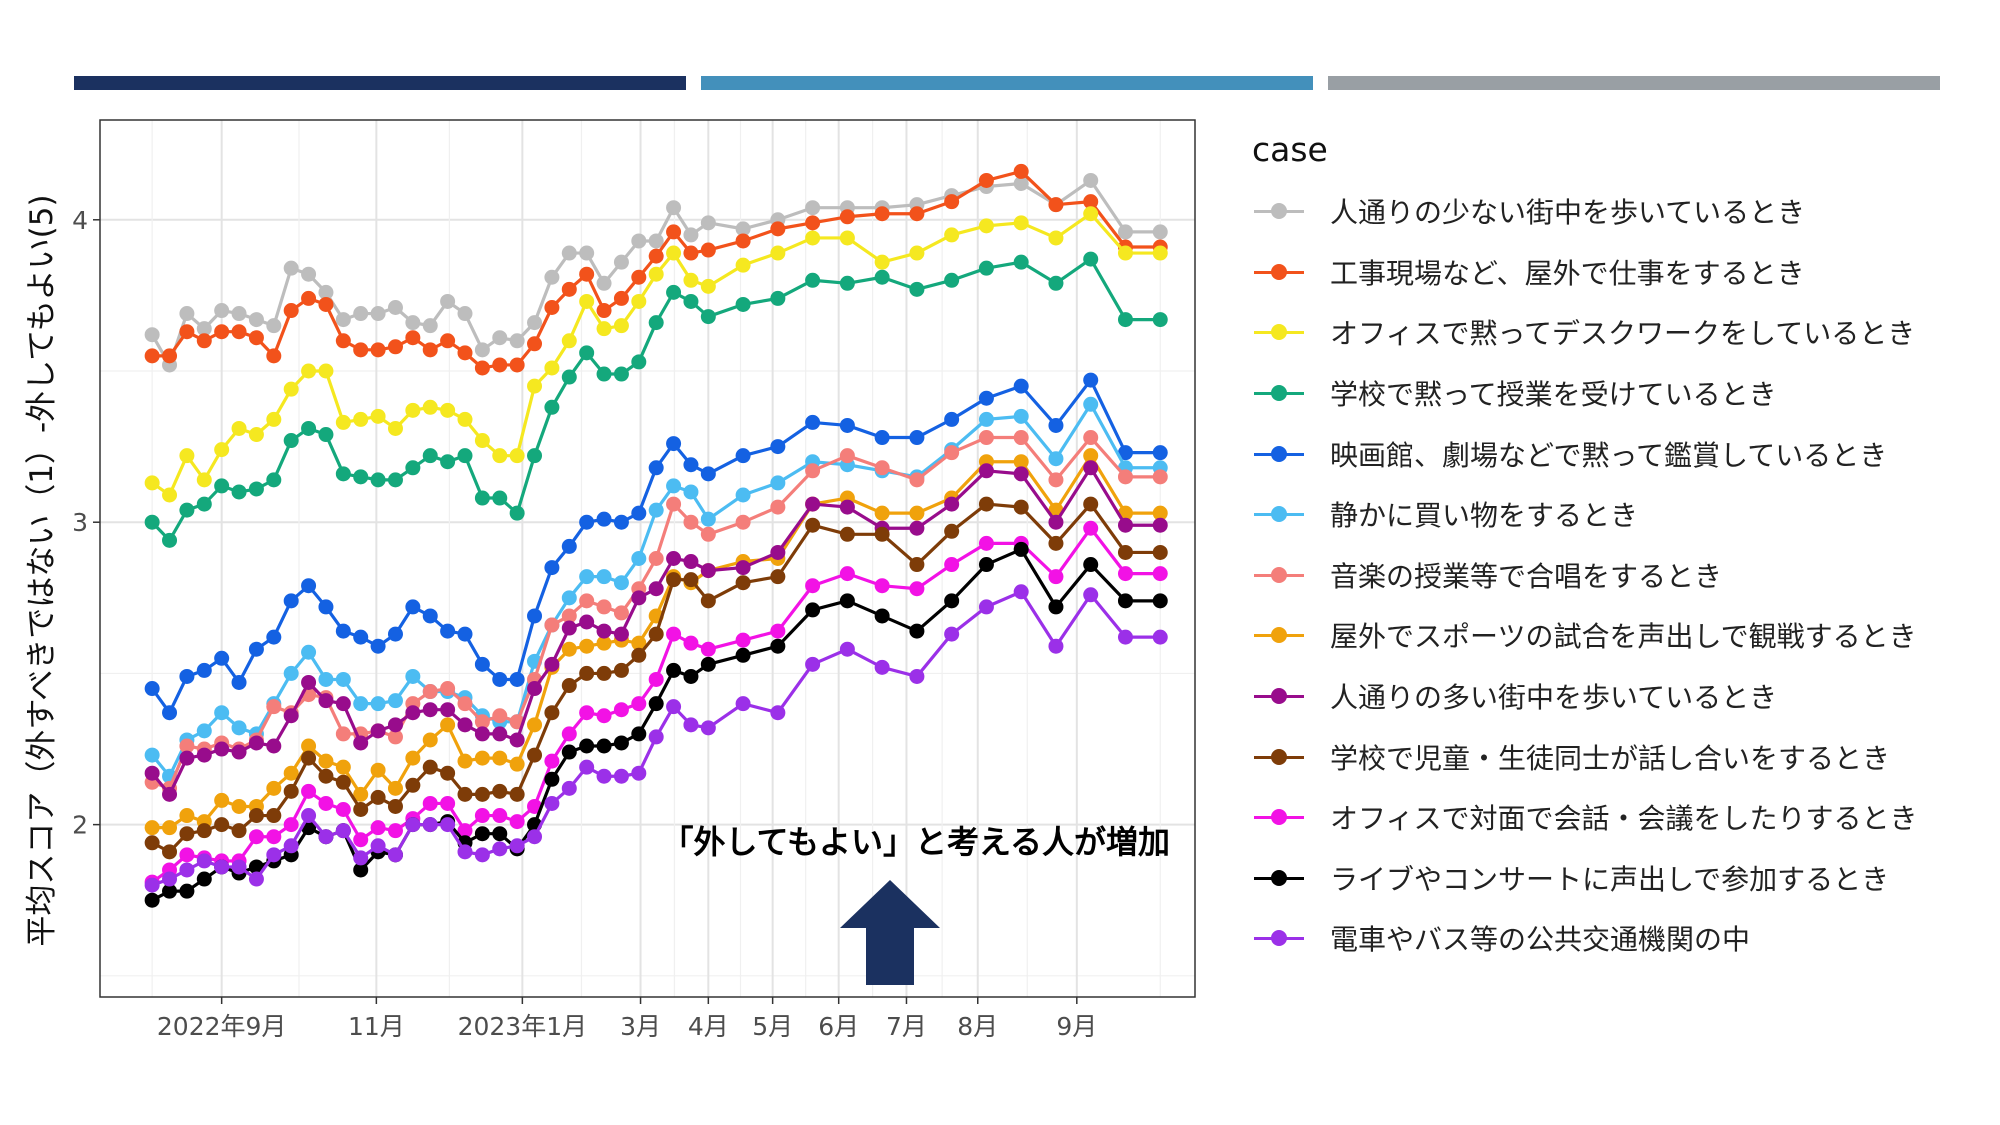  Describe the element at coordinates (1610, 758) in the screenshot. I see `legend-label: 学校で児童・生徒同士が話し合いをするとき` at that location.